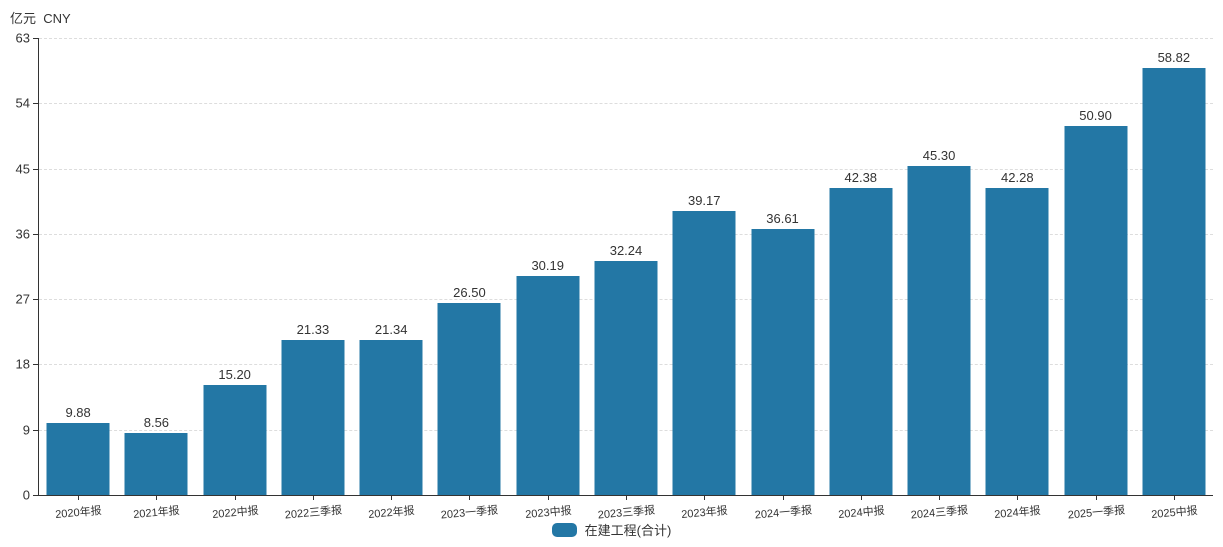 The height and width of the screenshot is (547, 1223). What do you see at coordinates (78, 459) in the screenshot?
I see `bar-2020年报` at bounding box center [78, 459].